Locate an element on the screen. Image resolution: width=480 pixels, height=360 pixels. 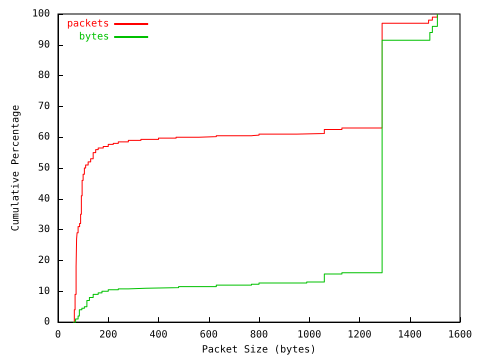
legend-label: packets is located at coordinates (88, 24).